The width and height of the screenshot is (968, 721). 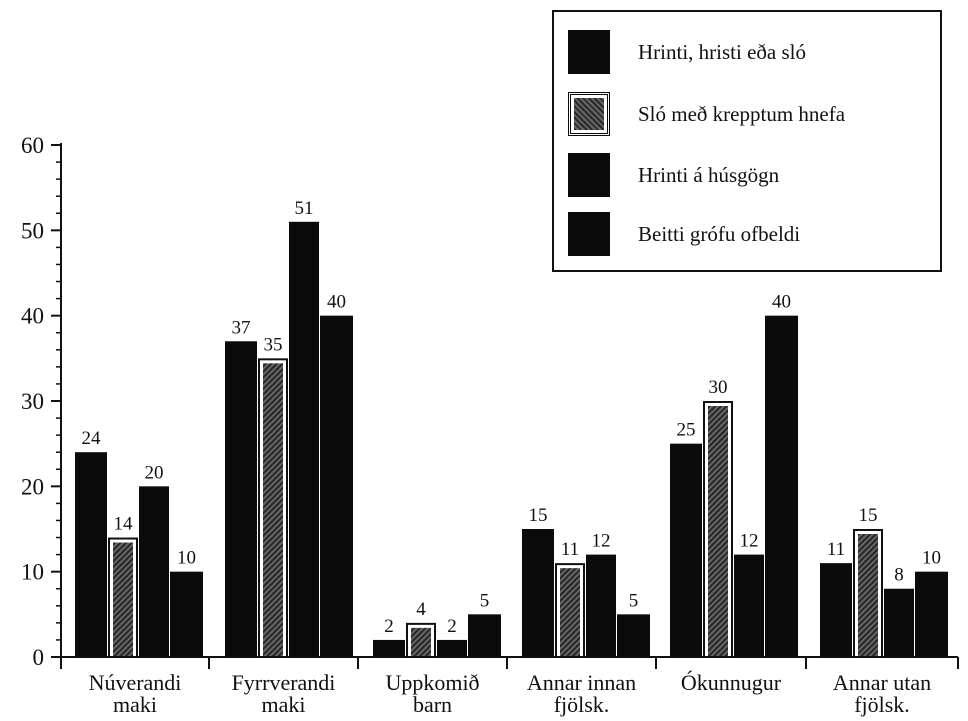 I want to click on legend-label: Hrinti á húsgögn, so click(x=709, y=174).